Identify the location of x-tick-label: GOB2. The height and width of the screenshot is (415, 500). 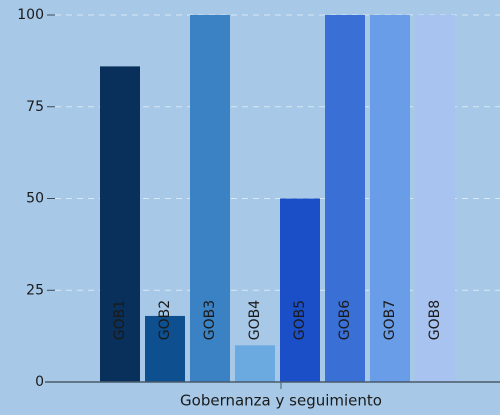
(165, 320).